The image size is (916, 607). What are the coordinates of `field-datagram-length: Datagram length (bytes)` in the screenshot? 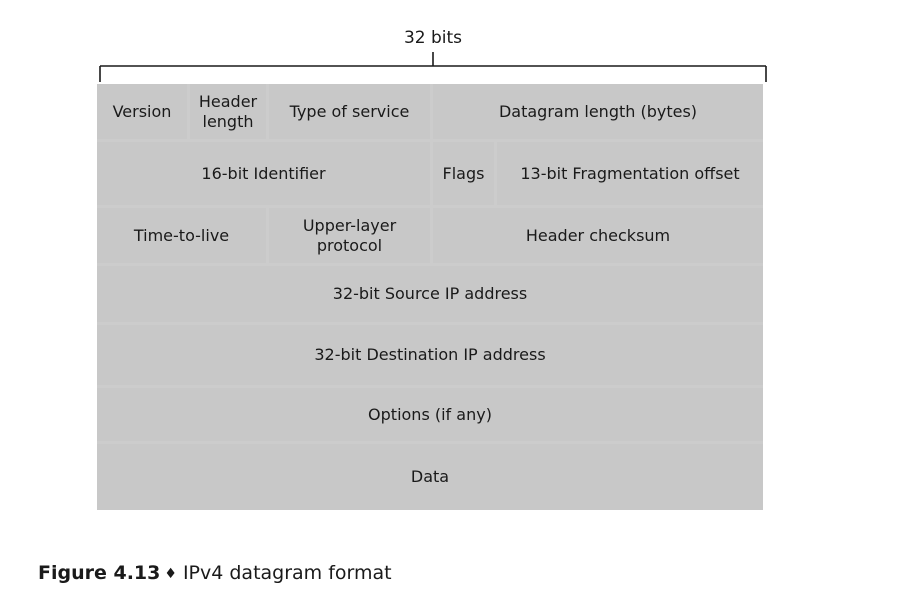 It's located at (598, 111).